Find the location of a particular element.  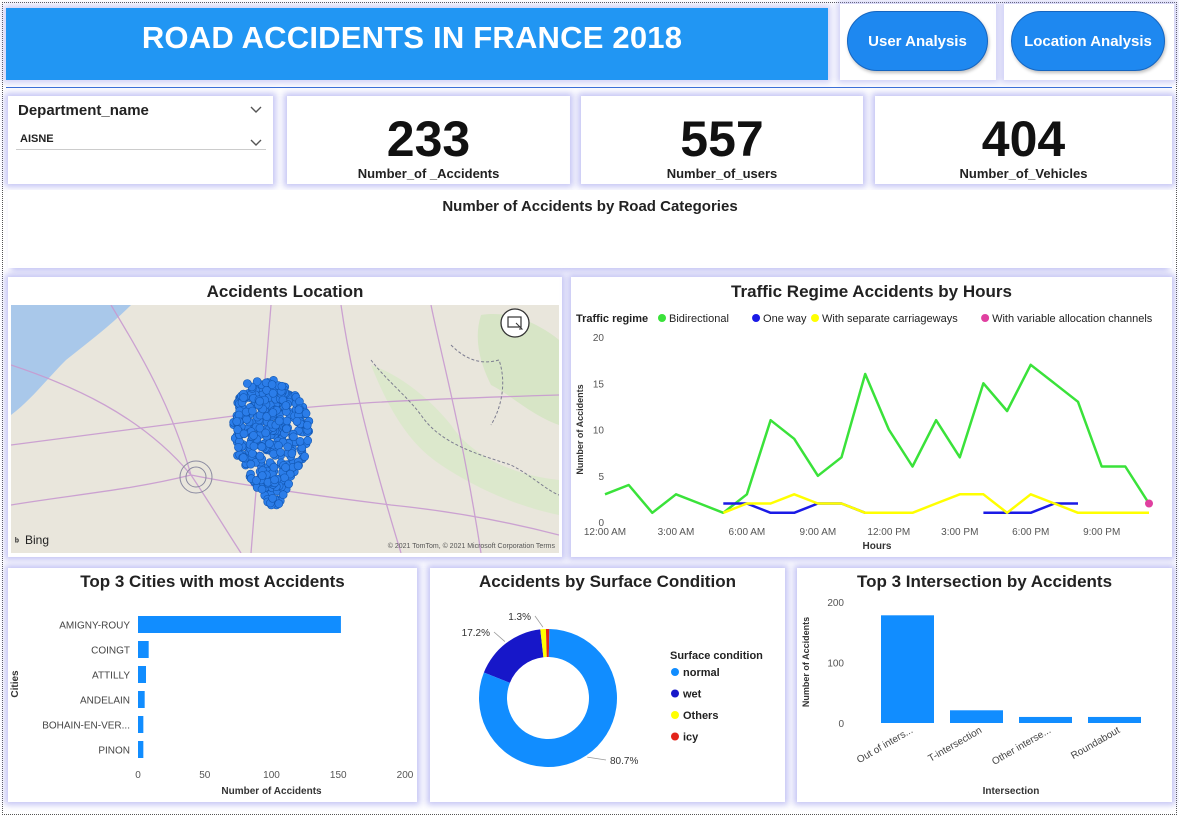

kpi-value: 557 is located at coordinates (722, 139).